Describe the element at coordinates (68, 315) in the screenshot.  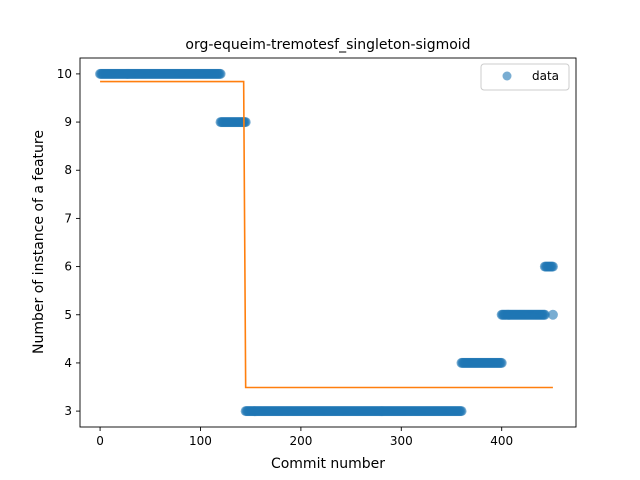
I see `y-tick-label: 5` at that location.